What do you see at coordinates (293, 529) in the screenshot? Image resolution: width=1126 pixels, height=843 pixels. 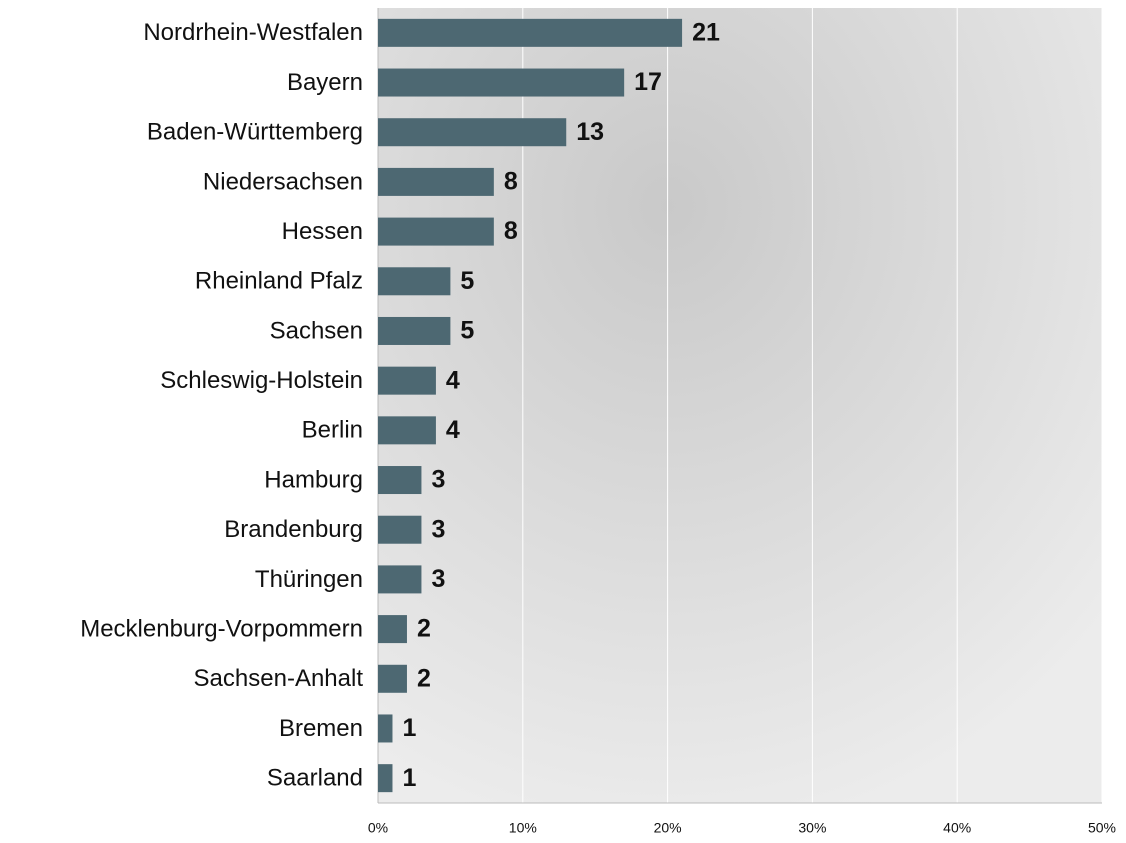 I see `y-tick-label: Brandenburg` at bounding box center [293, 529].